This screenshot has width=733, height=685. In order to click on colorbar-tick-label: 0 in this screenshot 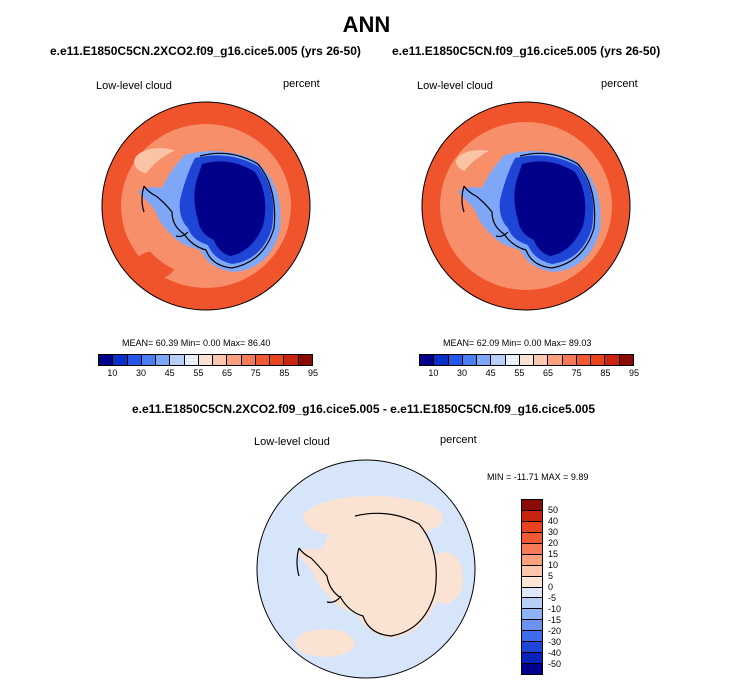, I will do `click(551, 587)`.